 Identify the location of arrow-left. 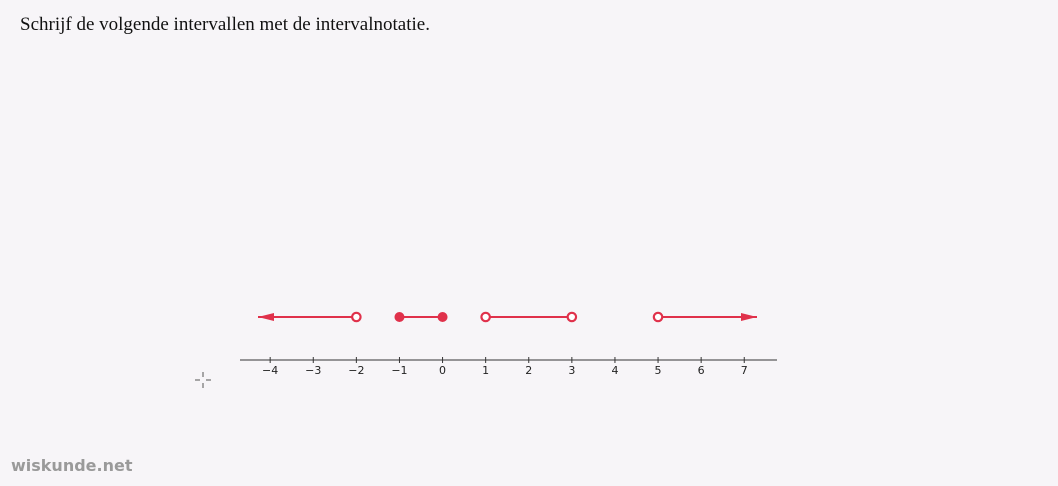
(266, 317).